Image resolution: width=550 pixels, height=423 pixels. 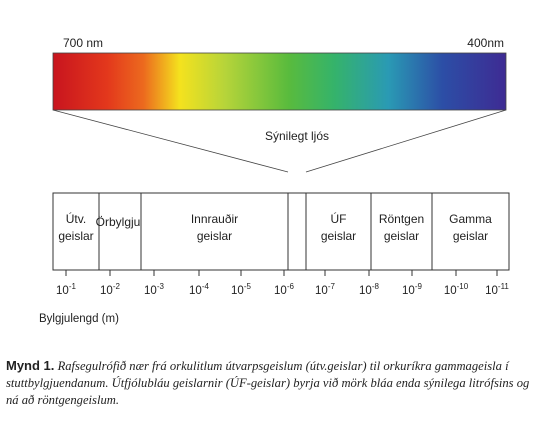 I want to click on tick-label: 10⁻¹, so click(x=66, y=289).